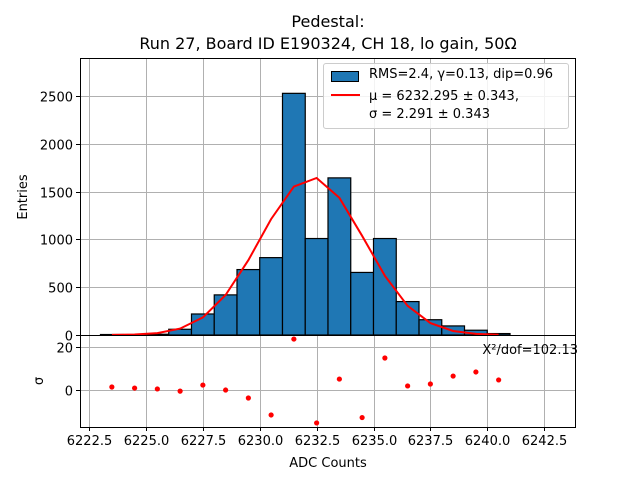 The height and width of the screenshot is (480, 640). I want to click on y-tick-label: 500, so click(60, 289).